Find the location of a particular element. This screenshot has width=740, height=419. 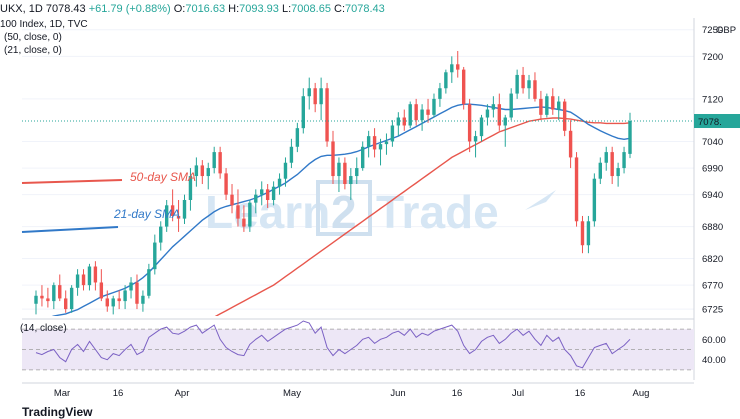

price-tick-label: 6725 is located at coordinates (712, 310).